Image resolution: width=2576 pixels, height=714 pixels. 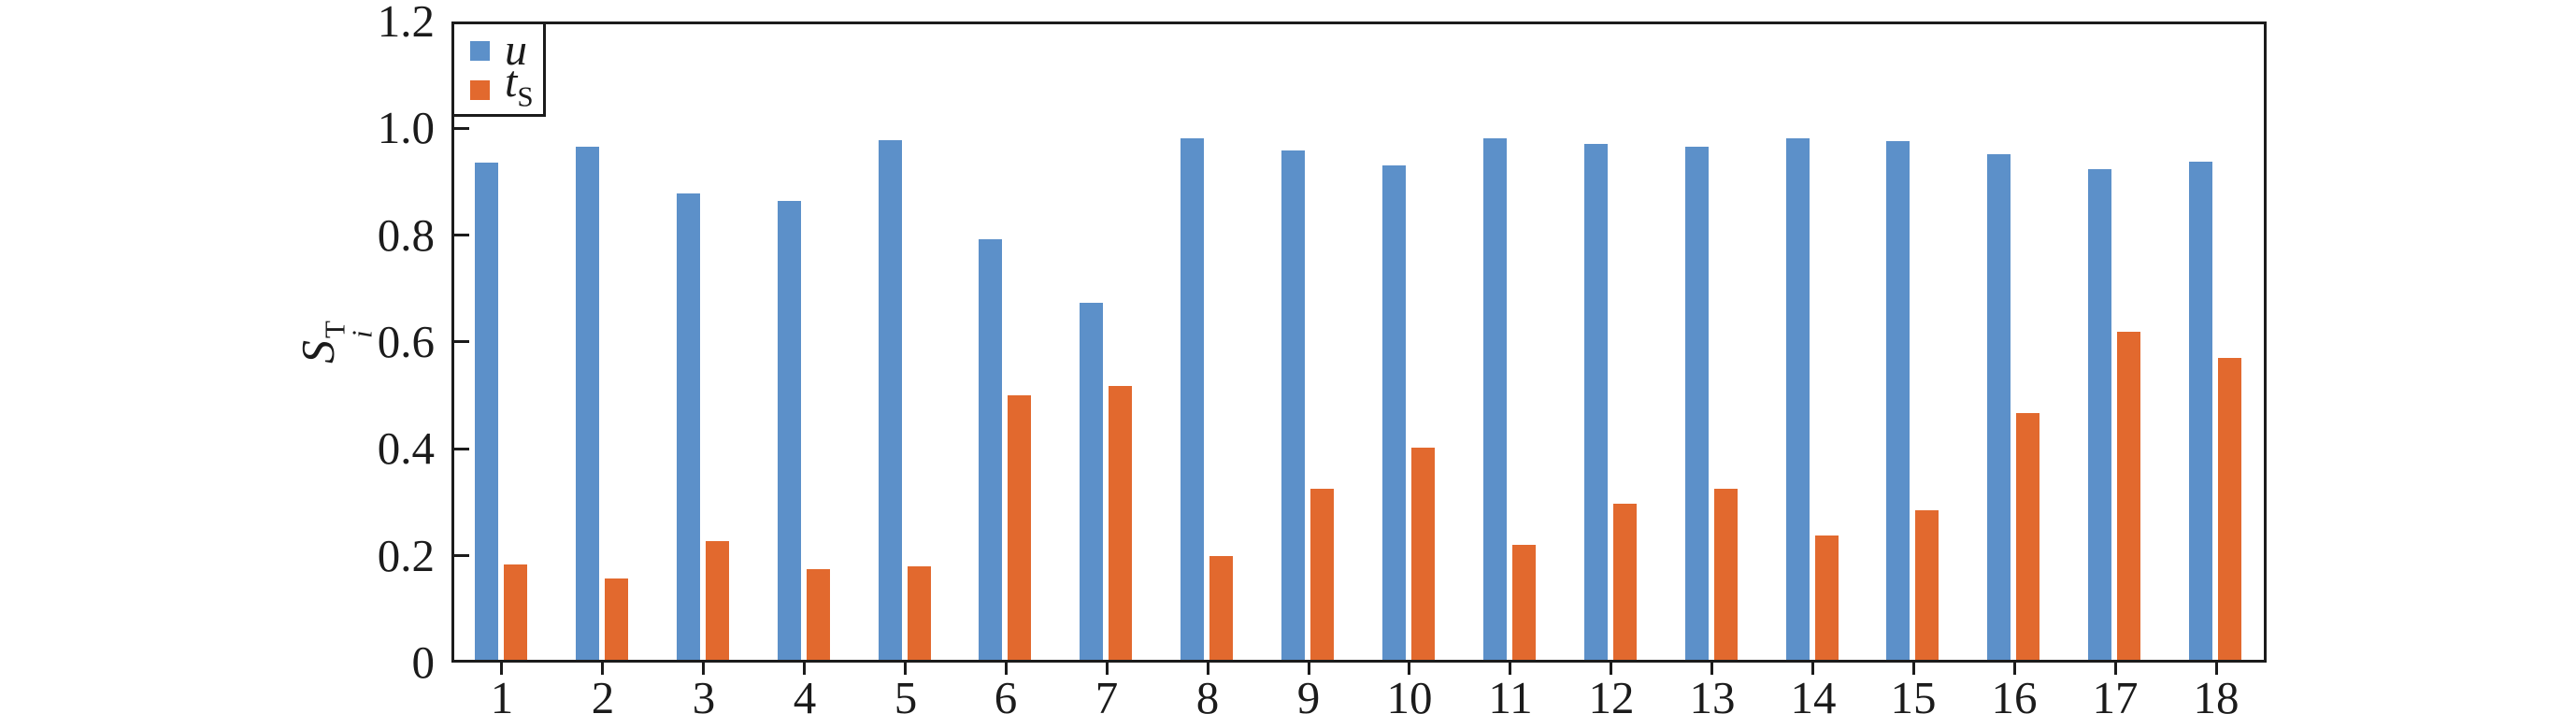 I want to click on x-tick-label-11: 11, so click(x=1510, y=693).